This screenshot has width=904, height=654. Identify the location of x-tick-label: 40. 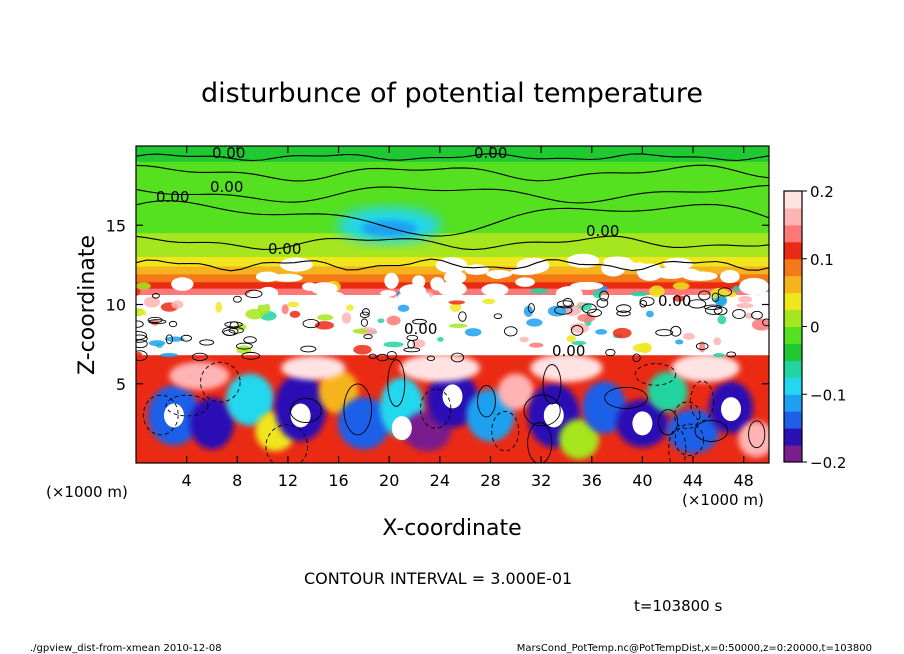
(642, 480).